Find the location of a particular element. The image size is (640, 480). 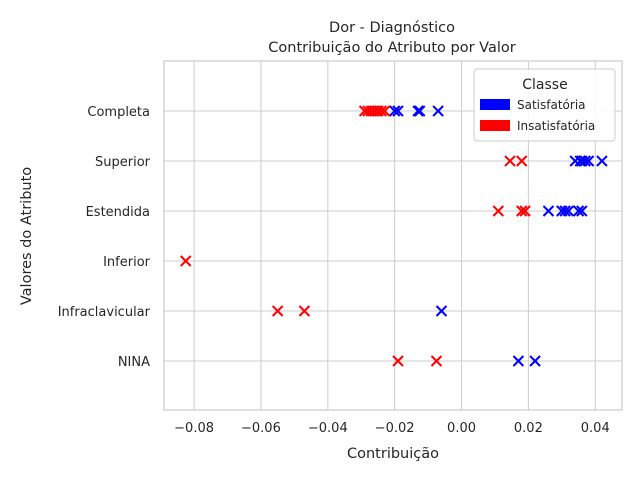

y-tick-label: Completa is located at coordinates (118, 112).